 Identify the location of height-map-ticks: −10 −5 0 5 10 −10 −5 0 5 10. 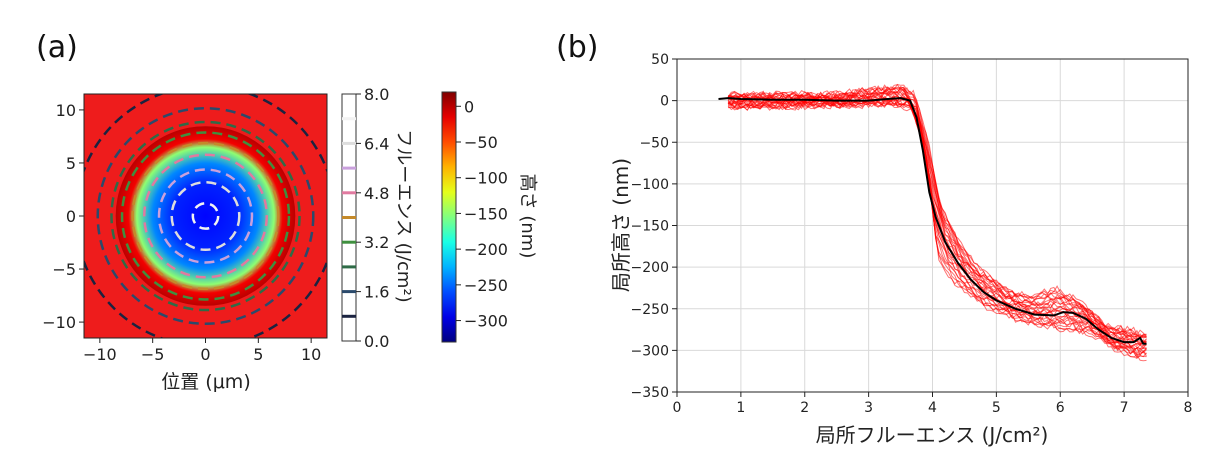
(181, 232).